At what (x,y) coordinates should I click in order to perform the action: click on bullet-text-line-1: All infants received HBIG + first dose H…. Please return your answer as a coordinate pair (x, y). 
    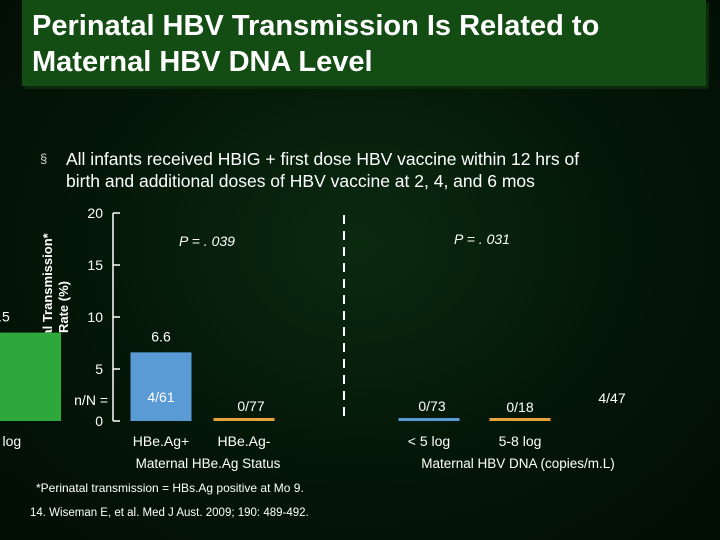
    Looking at the image, I should click on (323, 159).